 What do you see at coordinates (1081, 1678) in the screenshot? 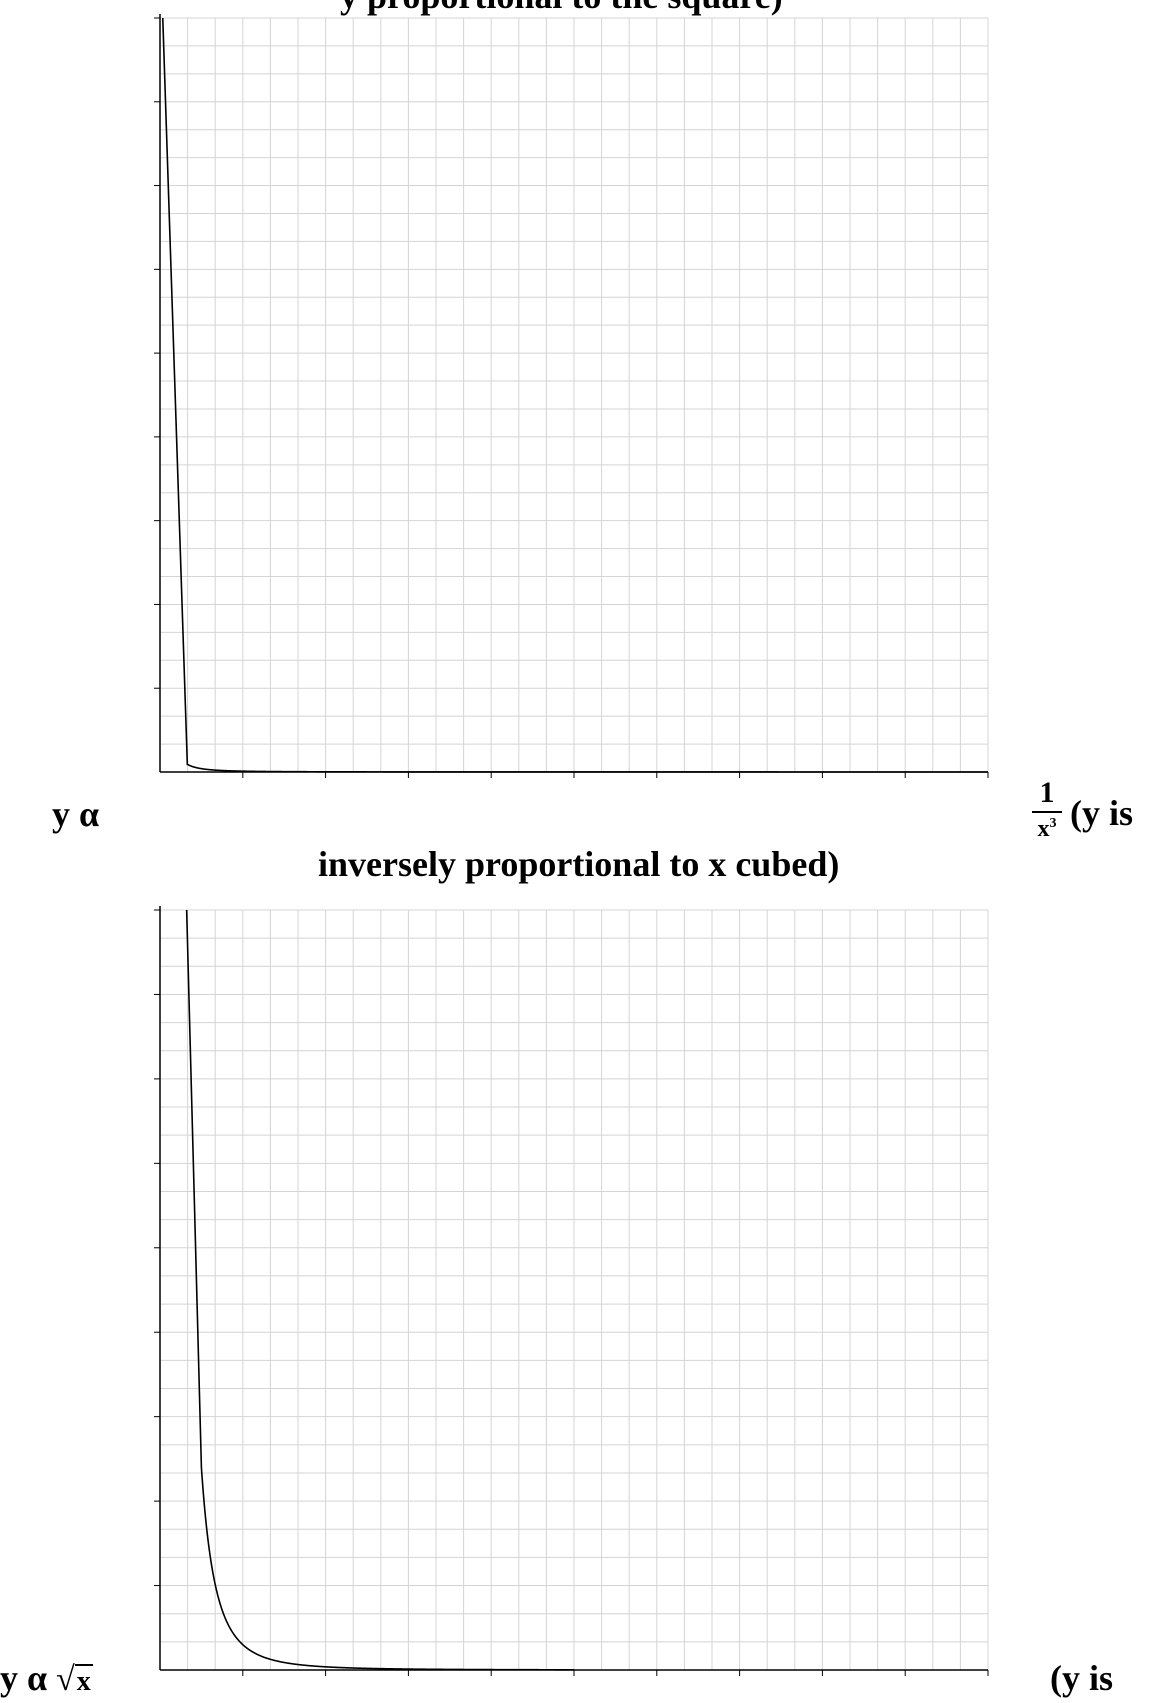
I see `caption2-right: (y is` at bounding box center [1081, 1678].